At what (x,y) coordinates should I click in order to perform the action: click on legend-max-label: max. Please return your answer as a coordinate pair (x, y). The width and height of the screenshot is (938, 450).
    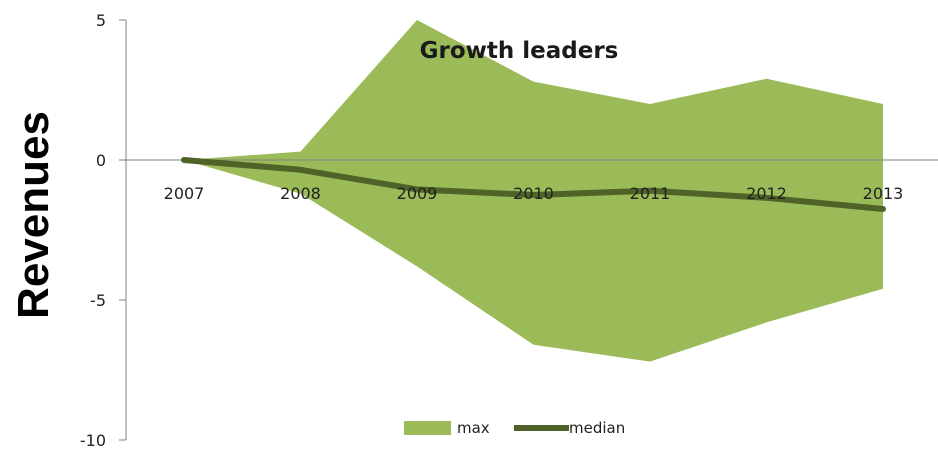
    Looking at the image, I should click on (473, 428).